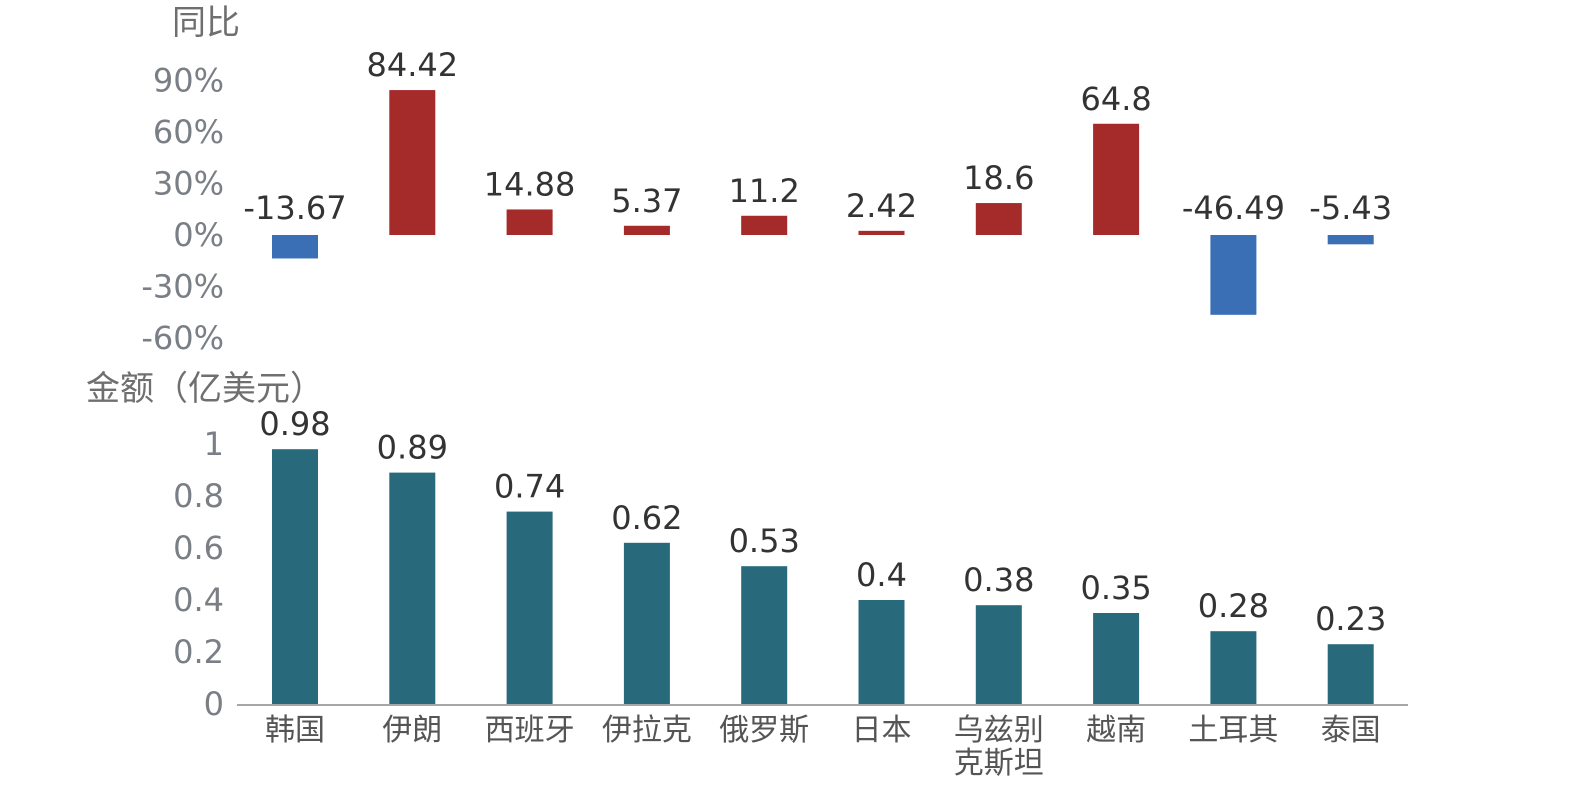 This screenshot has height=792, width=1570. Describe the element at coordinates (182, 338) in the screenshot. I see `yoy-tick-label: -60%` at that location.